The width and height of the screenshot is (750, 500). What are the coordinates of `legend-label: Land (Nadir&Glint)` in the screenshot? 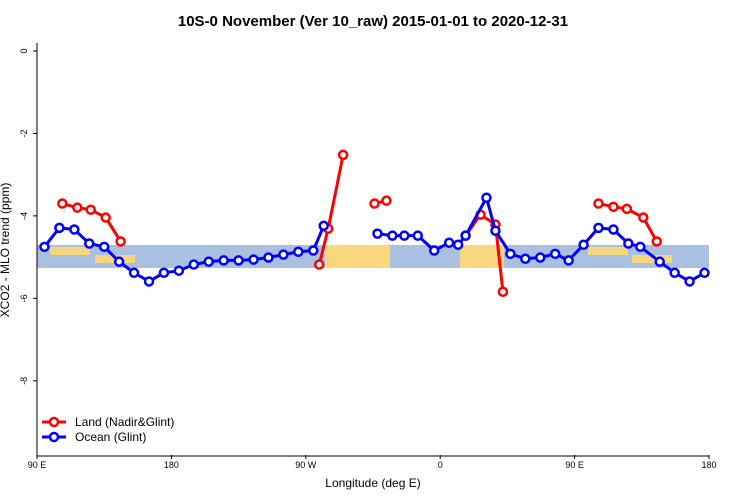 It's located at (124, 422).